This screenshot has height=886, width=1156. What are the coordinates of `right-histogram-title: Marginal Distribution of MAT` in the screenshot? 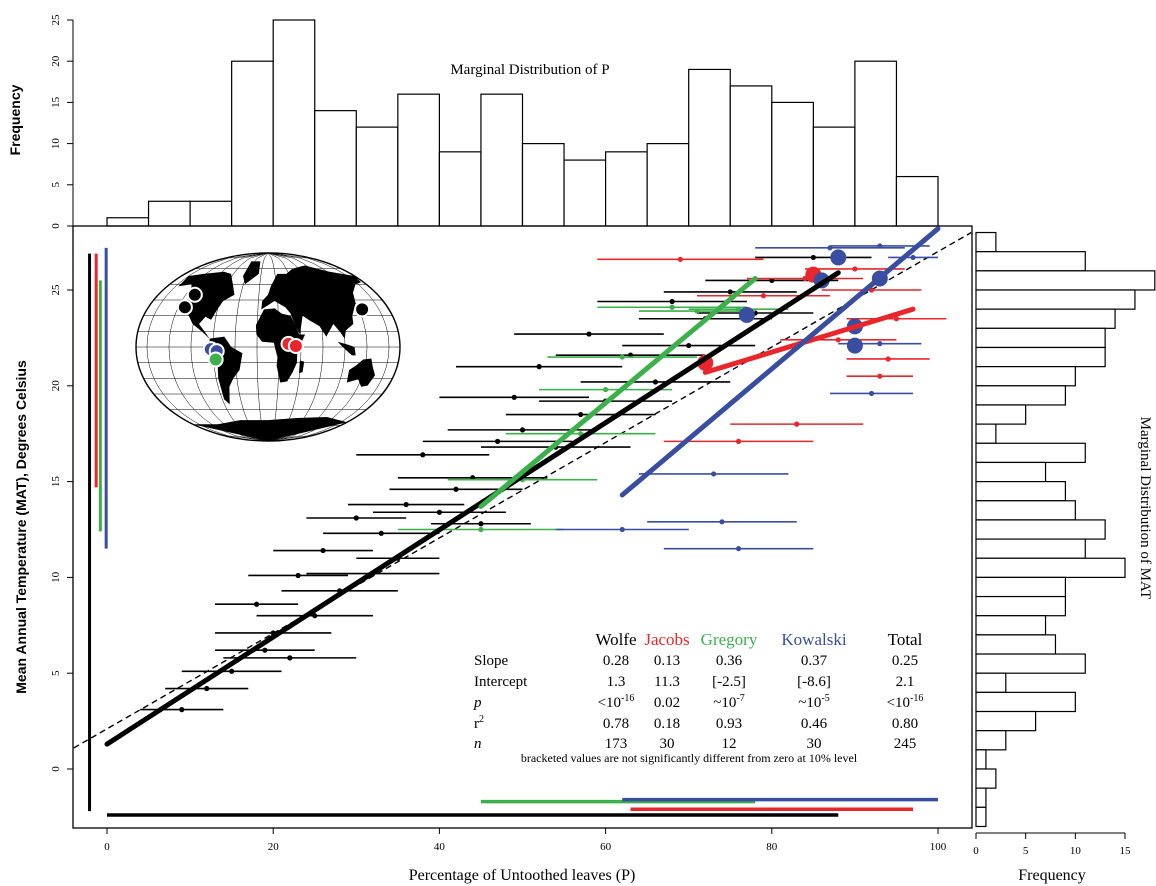 It's located at (1145, 508).